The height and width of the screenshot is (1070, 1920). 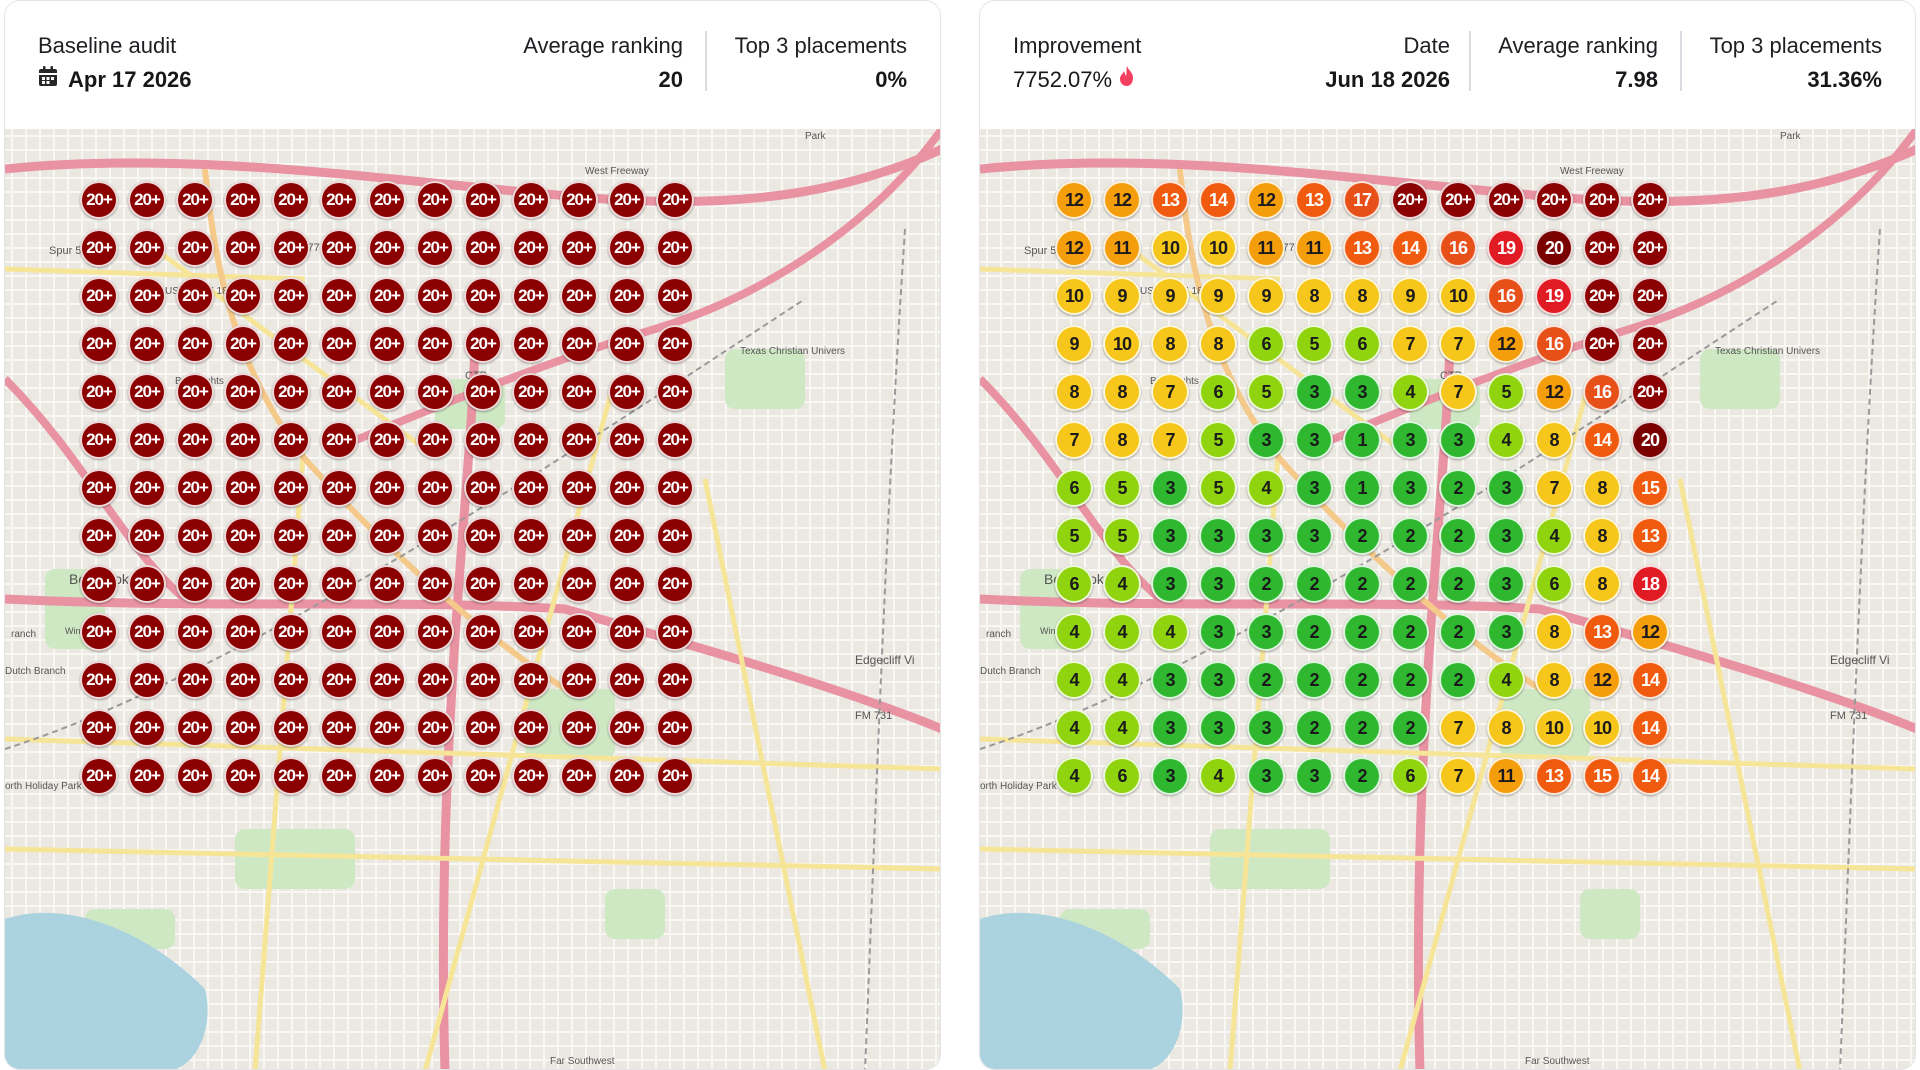 I want to click on rank-pin: 6, so click(x=1410, y=776).